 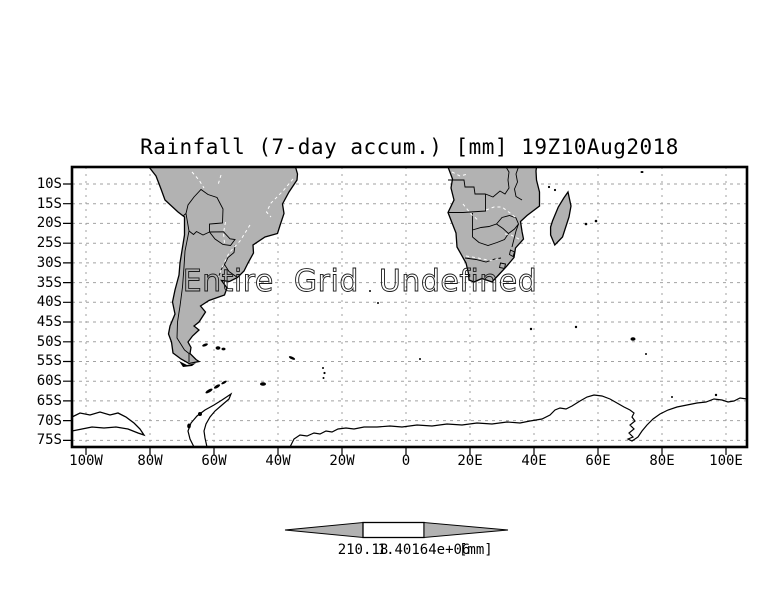 What do you see at coordinates (49, 243) in the screenshot?
I see `lat-tick-label: 25S` at bounding box center [49, 243].